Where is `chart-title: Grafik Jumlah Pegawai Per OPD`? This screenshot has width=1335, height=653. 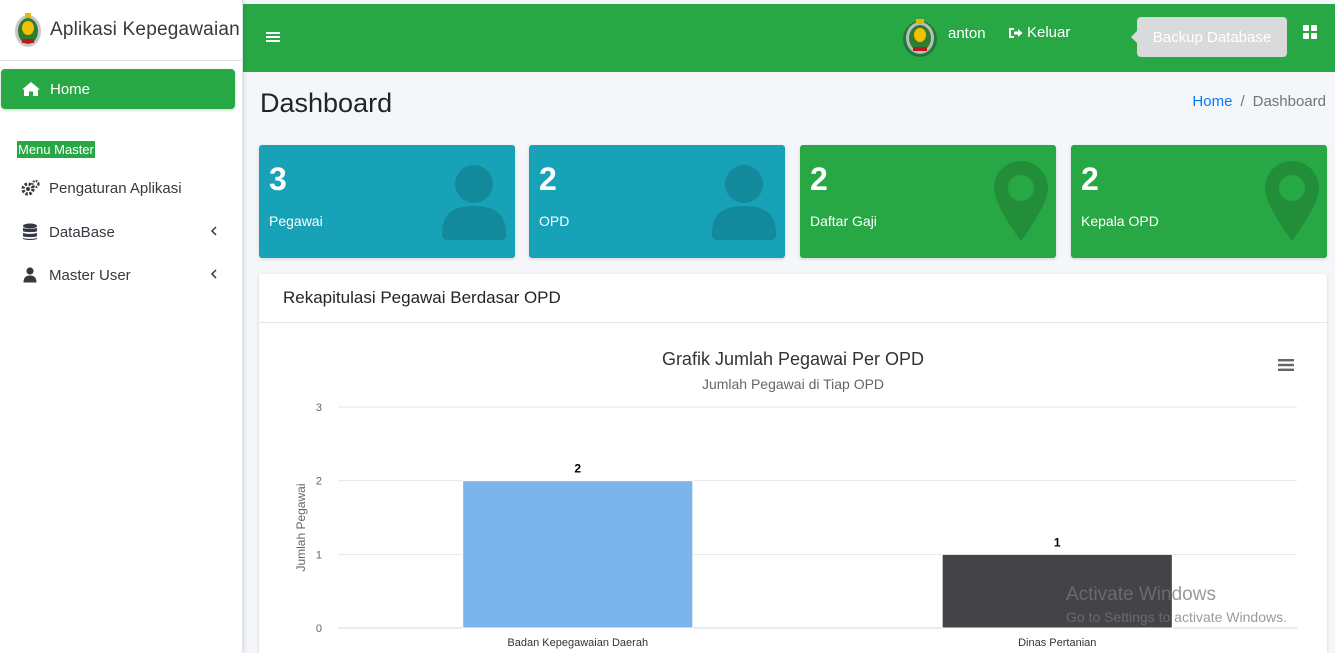 chart-title: Grafik Jumlah Pegawai Per OPD is located at coordinates (793, 359).